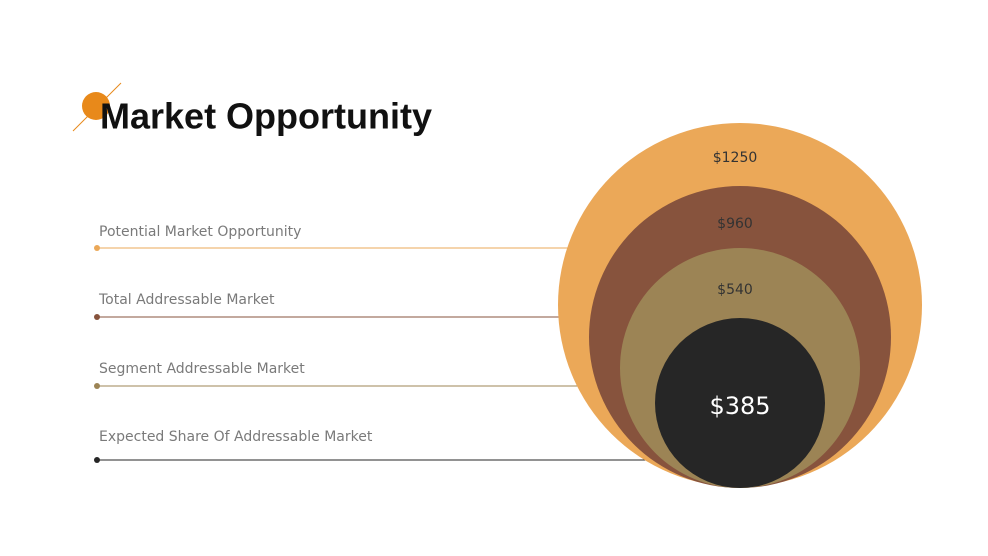 The height and width of the screenshot is (556, 988). Describe the element at coordinates (96, 106) in the screenshot. I see `accent-dot` at that location.